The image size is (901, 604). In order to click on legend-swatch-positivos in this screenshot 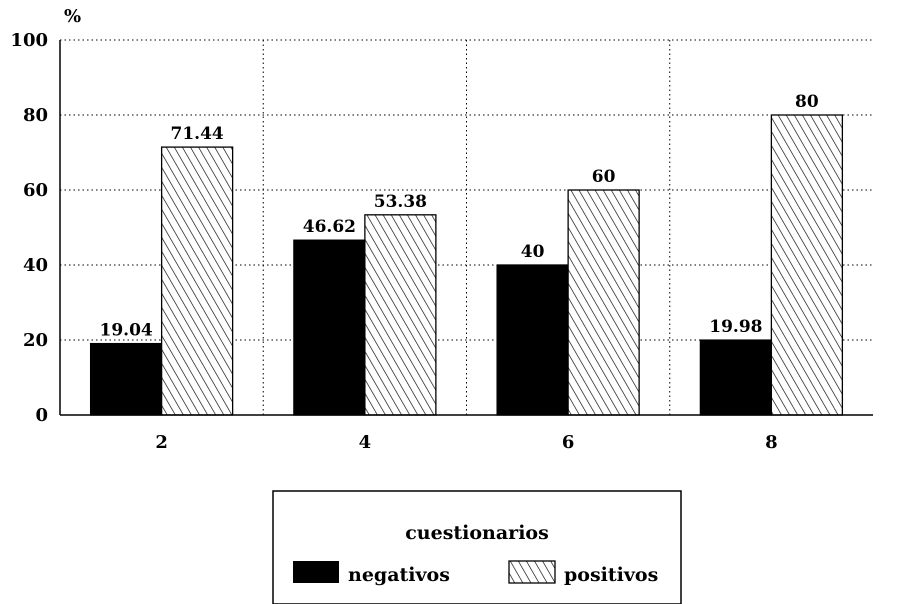, I will do `click(532, 572)`.